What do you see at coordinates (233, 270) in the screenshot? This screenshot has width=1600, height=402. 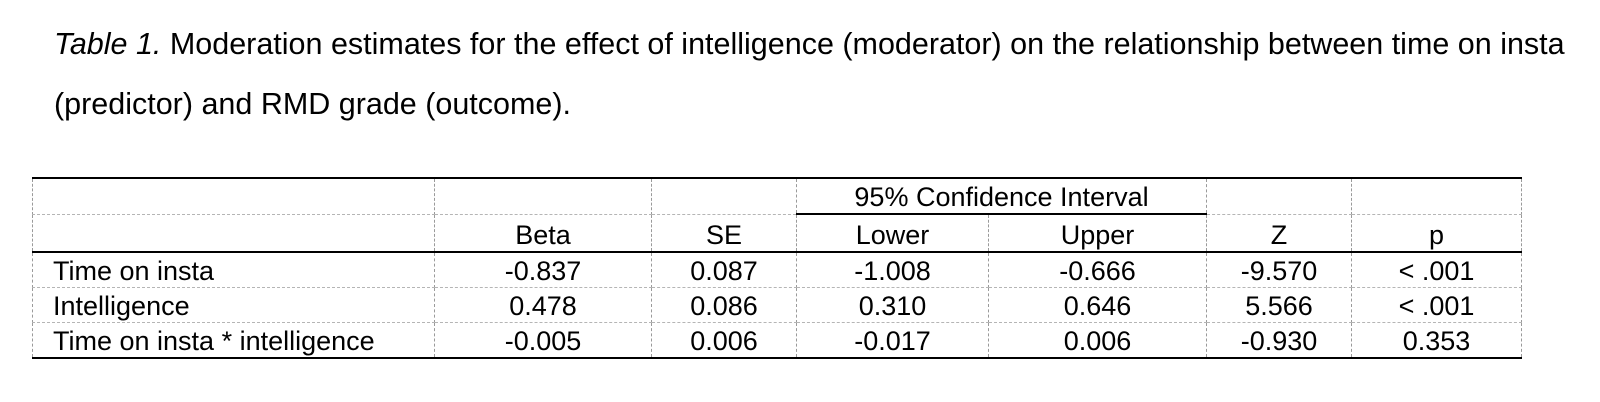 I see `row-label: Time on insta` at bounding box center [233, 270].